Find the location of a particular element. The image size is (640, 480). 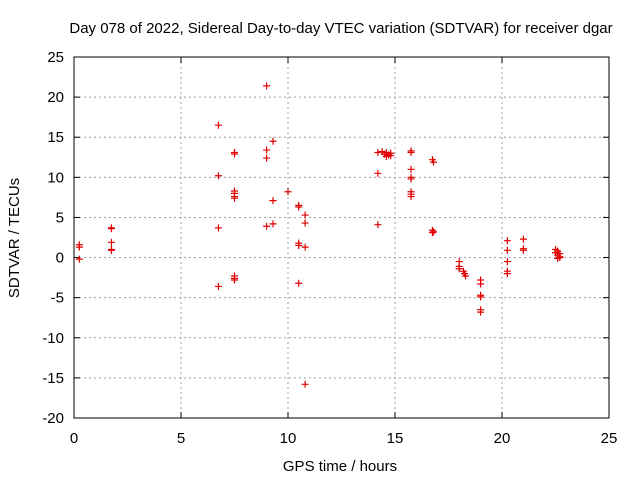

y-tick-label: -10 is located at coordinates (53, 338).